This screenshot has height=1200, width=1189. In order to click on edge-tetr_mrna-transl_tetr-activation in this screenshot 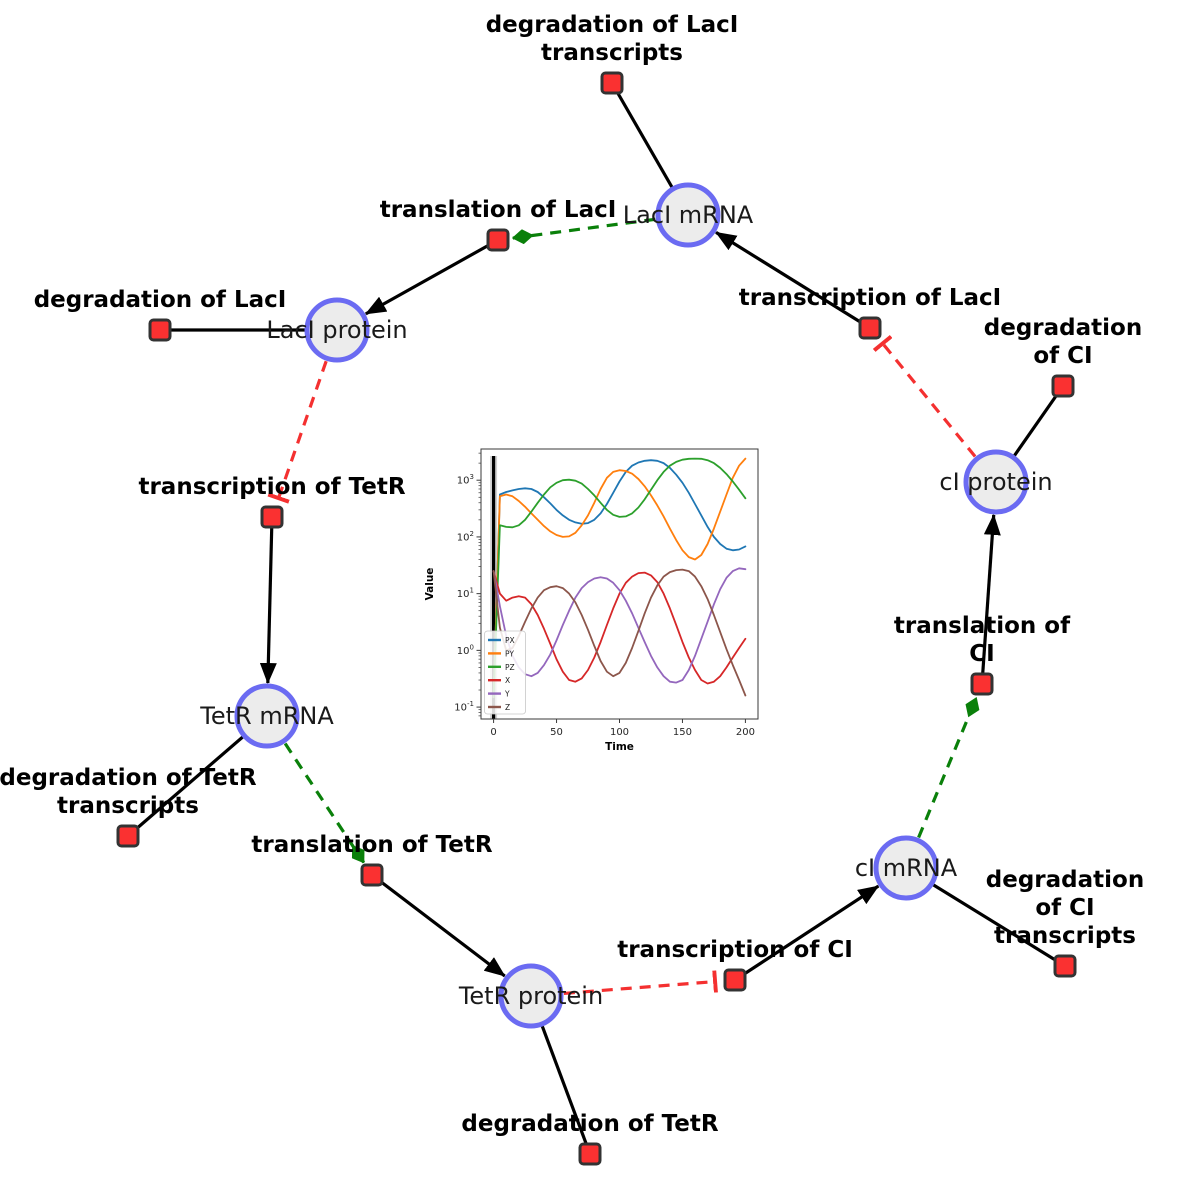, I will do `click(324, 803)`.